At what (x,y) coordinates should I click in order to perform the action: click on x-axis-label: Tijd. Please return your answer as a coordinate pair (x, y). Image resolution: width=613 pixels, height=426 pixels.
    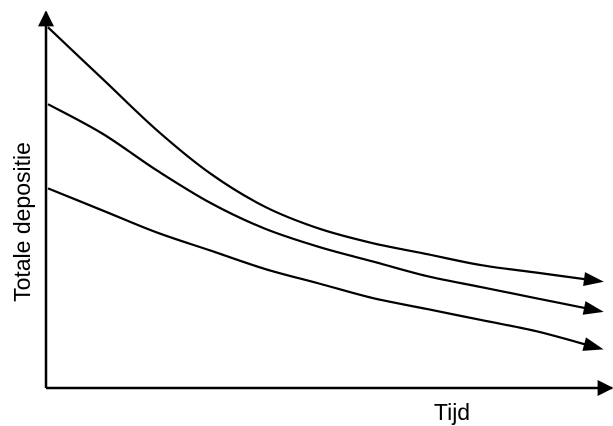
    Looking at the image, I should click on (452, 412).